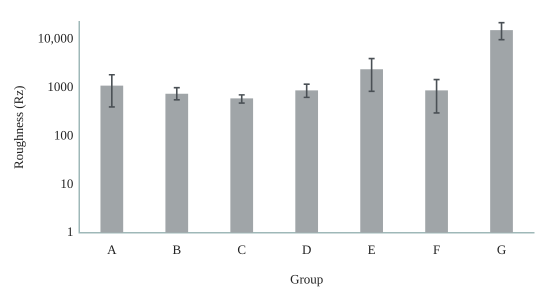  Describe the element at coordinates (307, 279) in the screenshot. I see `x-axis-title: Group` at that location.